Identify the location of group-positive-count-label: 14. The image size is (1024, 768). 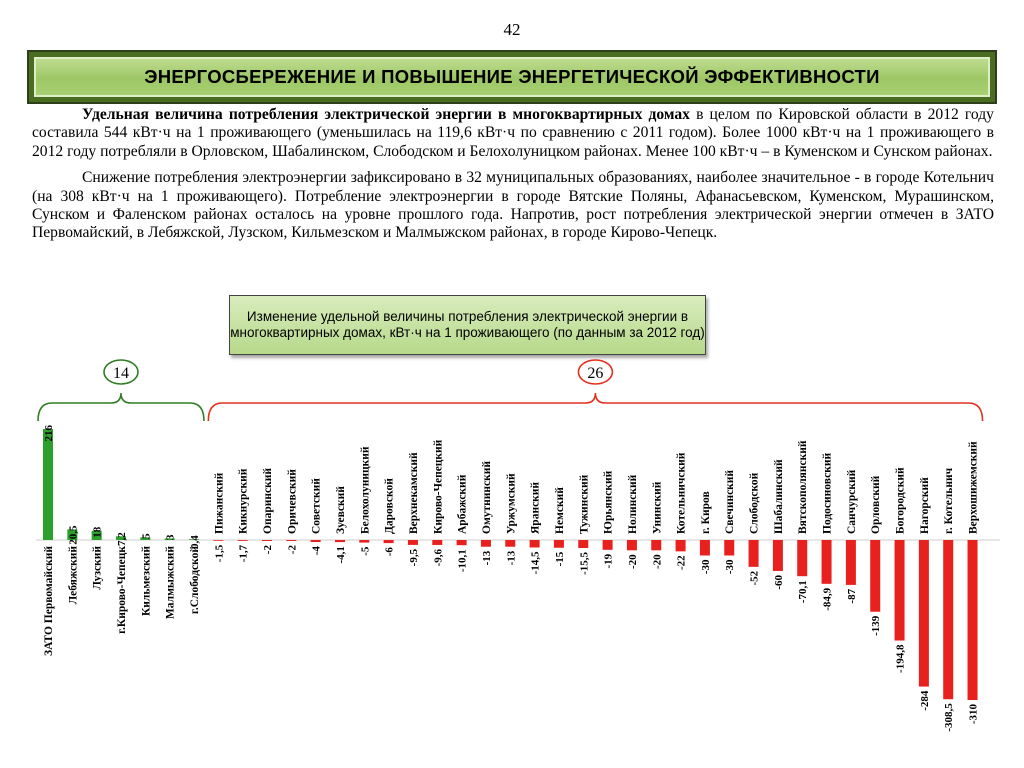
(121, 373).